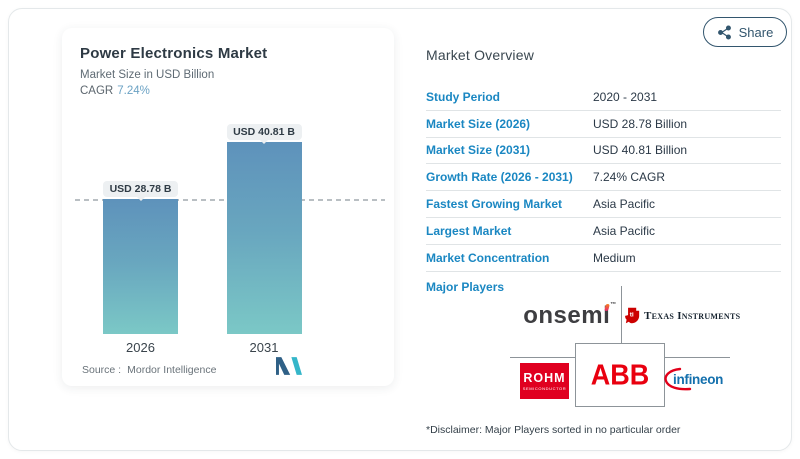 This screenshot has width=800, height=459. I want to click on row-label: Growth Rate (2026 - 2031), so click(499, 177).